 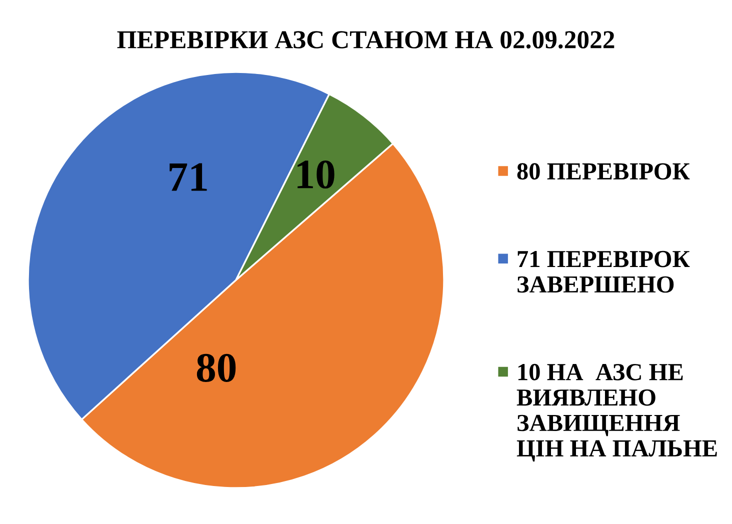 I want to click on data-label: 71, so click(x=188, y=177).